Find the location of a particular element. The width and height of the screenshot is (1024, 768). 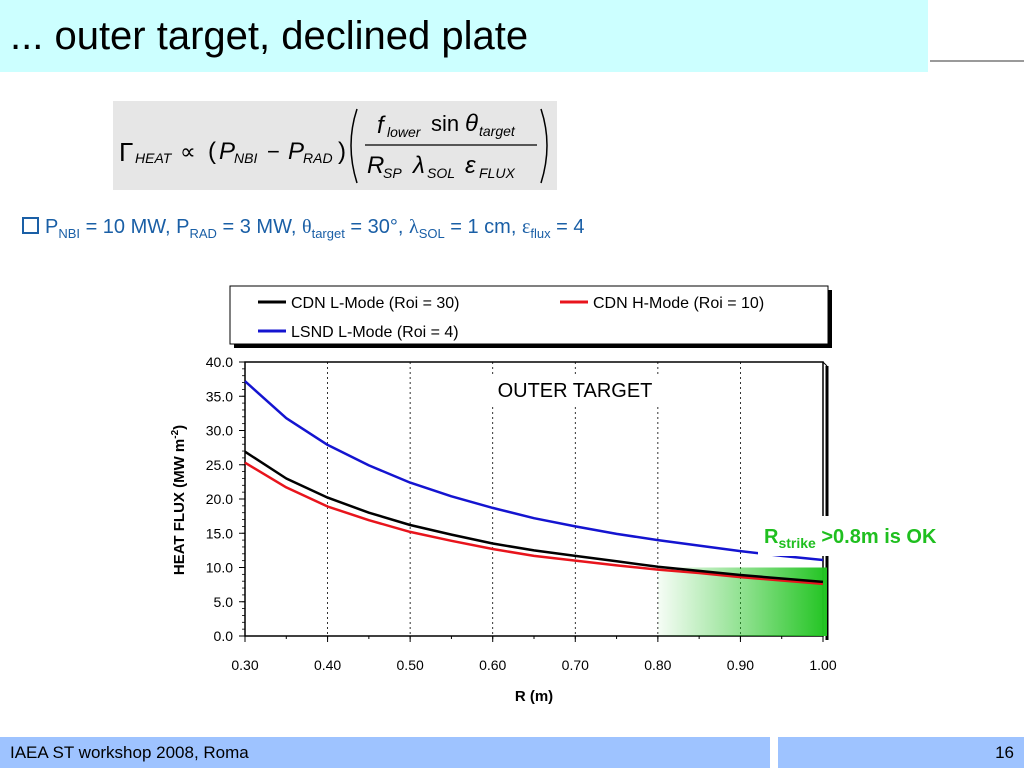

slide-title: ... outer target, declined plate is located at coordinates (269, 36).